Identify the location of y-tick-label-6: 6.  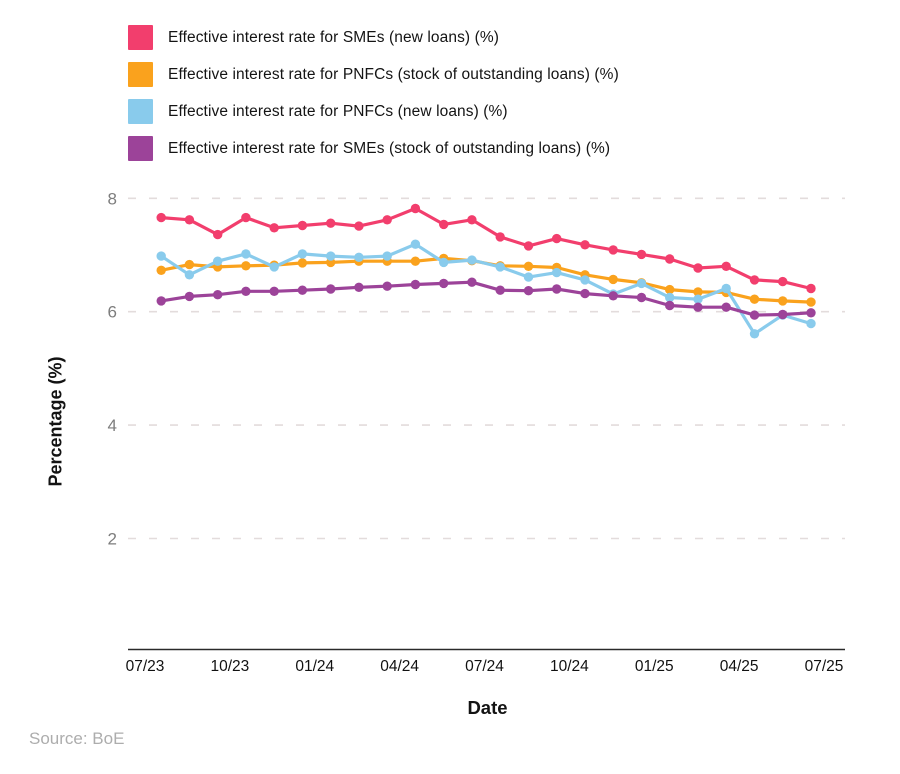
(112, 312).